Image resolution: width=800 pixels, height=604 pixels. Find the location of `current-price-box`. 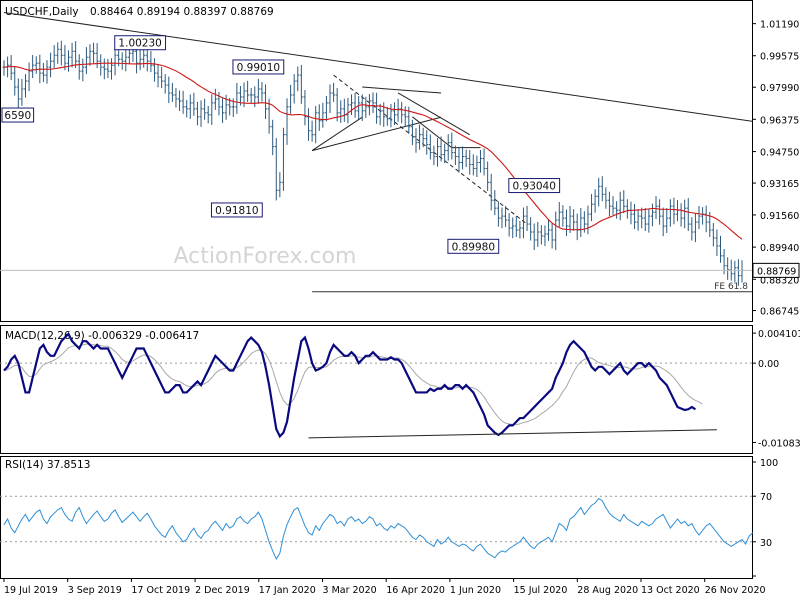

current-price-box is located at coordinates (776, 270).